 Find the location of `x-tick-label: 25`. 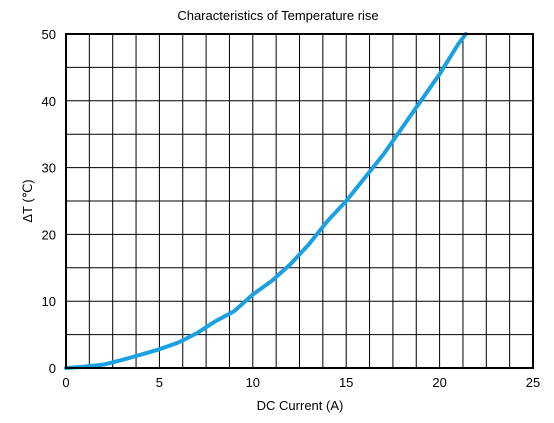

x-tick-label: 25 is located at coordinates (533, 382).